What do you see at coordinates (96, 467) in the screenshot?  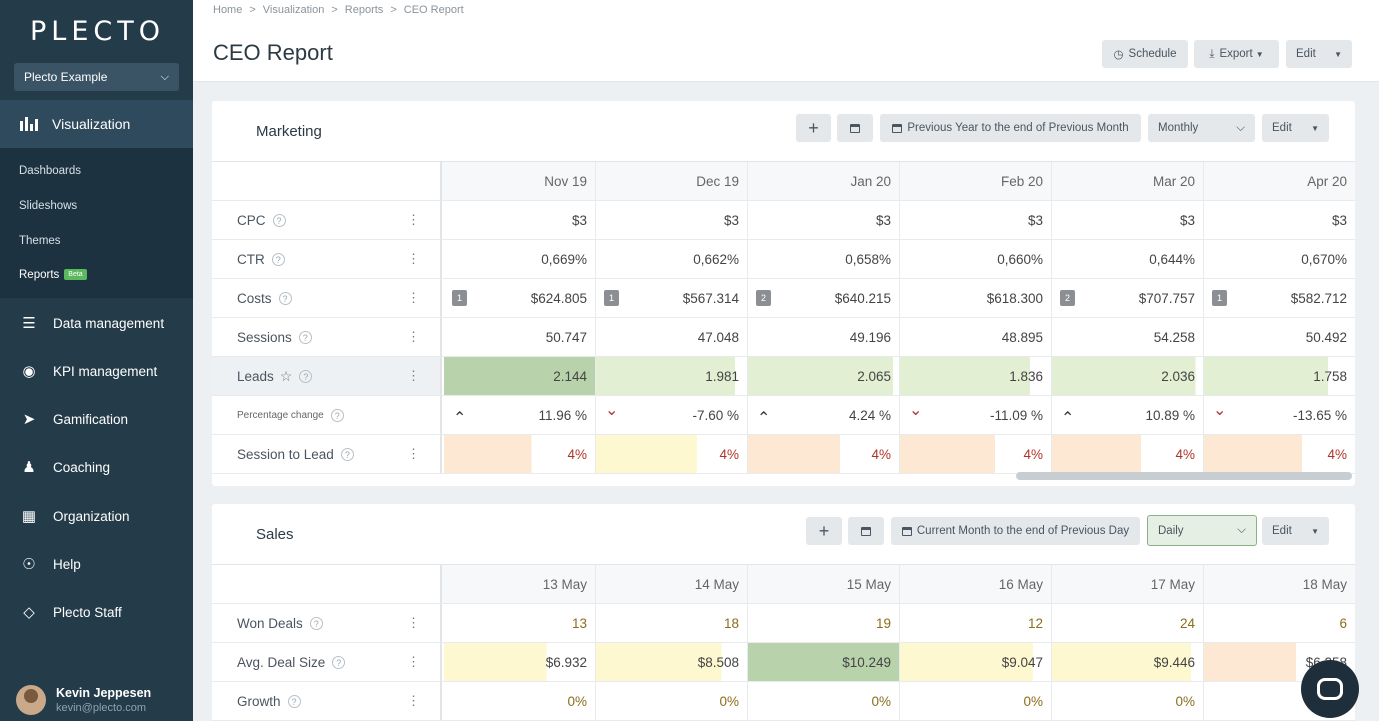 I see `nav-coaching: ♟ Coaching` at bounding box center [96, 467].